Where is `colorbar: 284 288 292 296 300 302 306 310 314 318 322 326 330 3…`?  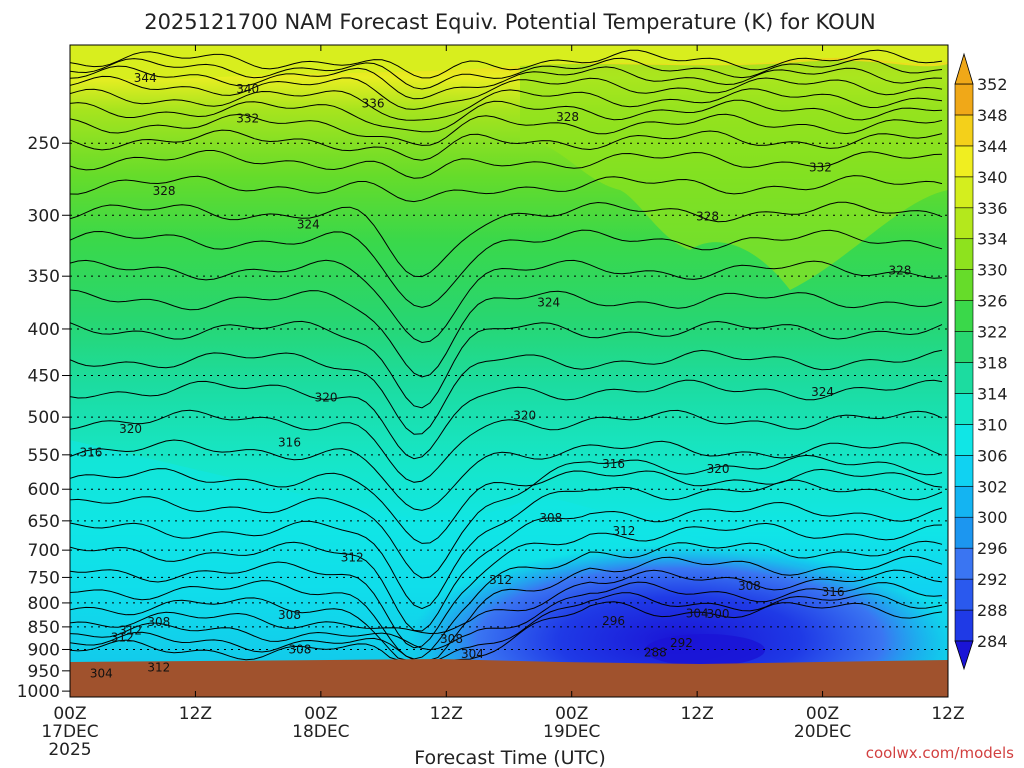
colorbar: 284 288 292 296 300 302 306 310 314 318 322 326 330 3… is located at coordinates (981, 361).